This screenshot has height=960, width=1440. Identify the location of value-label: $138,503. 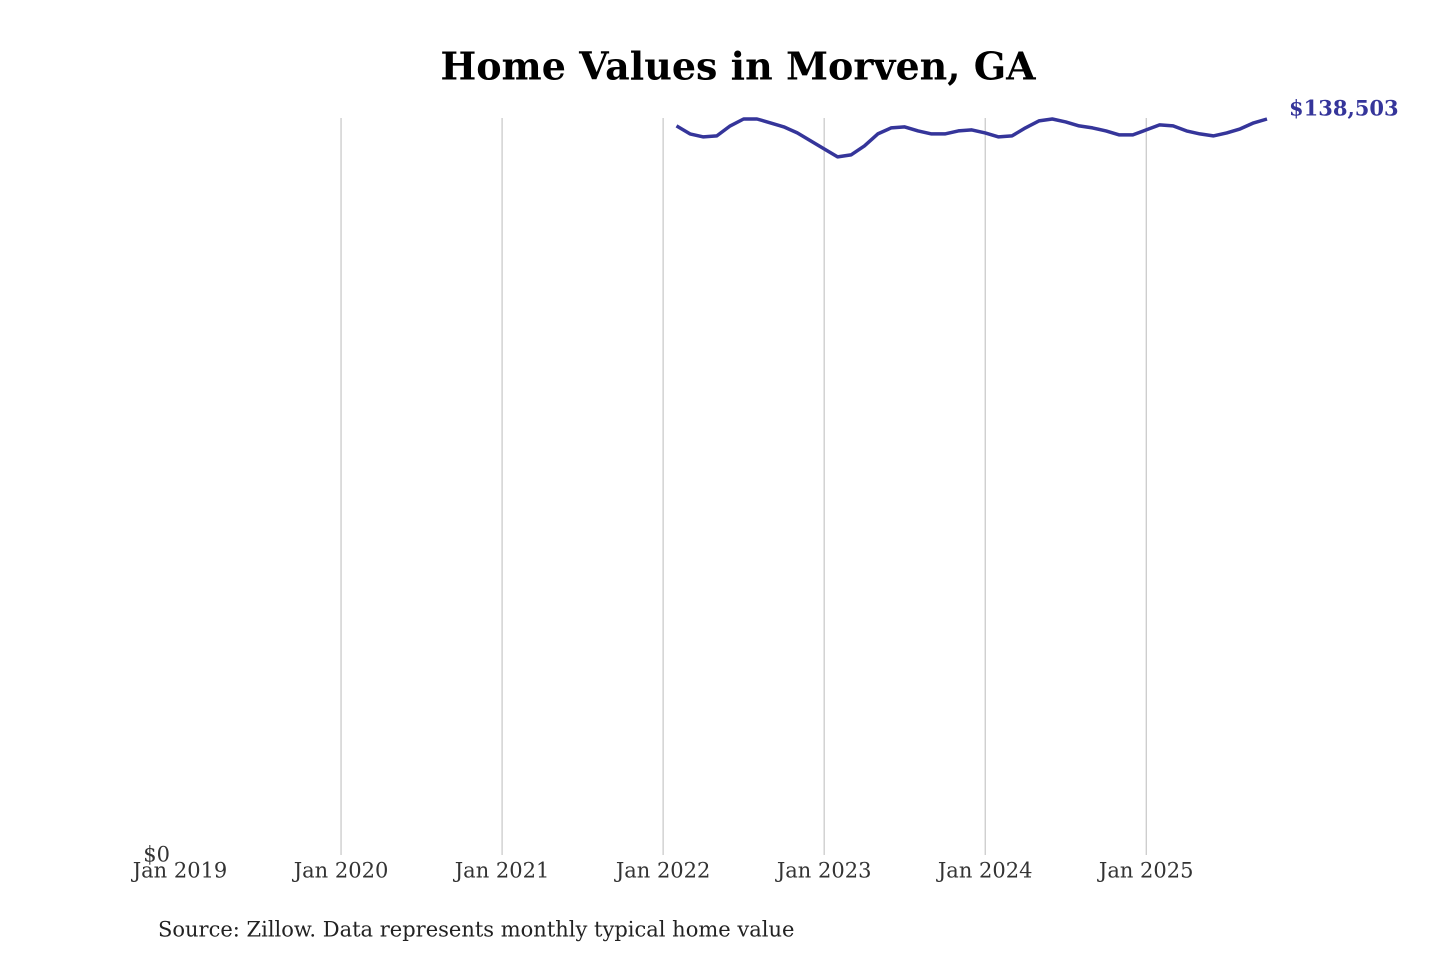
(1344, 107).